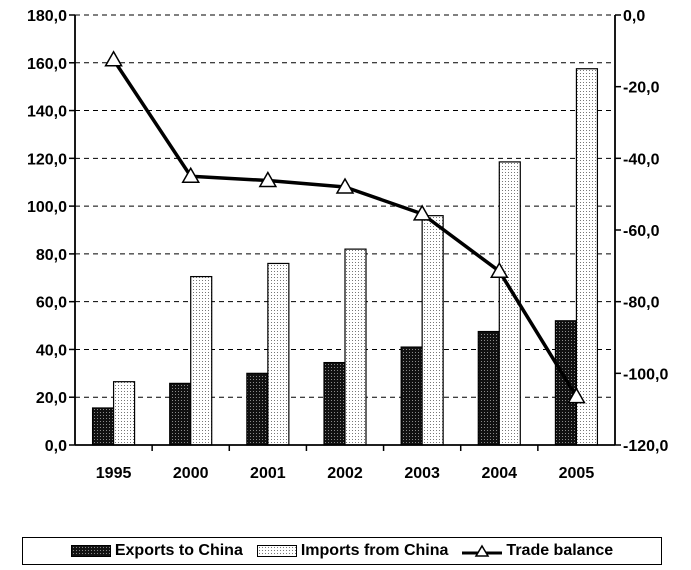 Image resolution: width=691 pixels, height=570 pixels. I want to click on trade-balance-point-2000, so click(191, 174).